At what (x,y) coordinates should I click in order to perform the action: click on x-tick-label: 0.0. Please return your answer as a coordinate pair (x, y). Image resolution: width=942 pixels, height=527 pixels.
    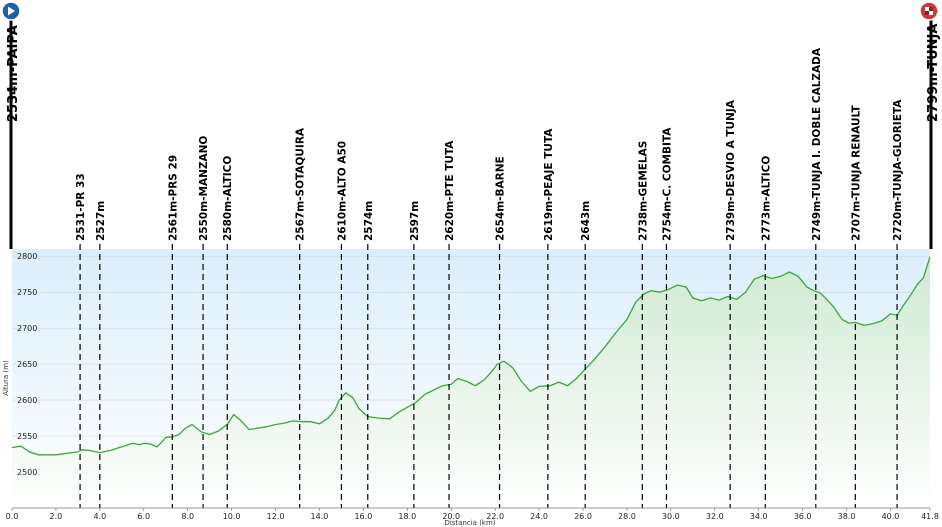
    Looking at the image, I should click on (12, 516).